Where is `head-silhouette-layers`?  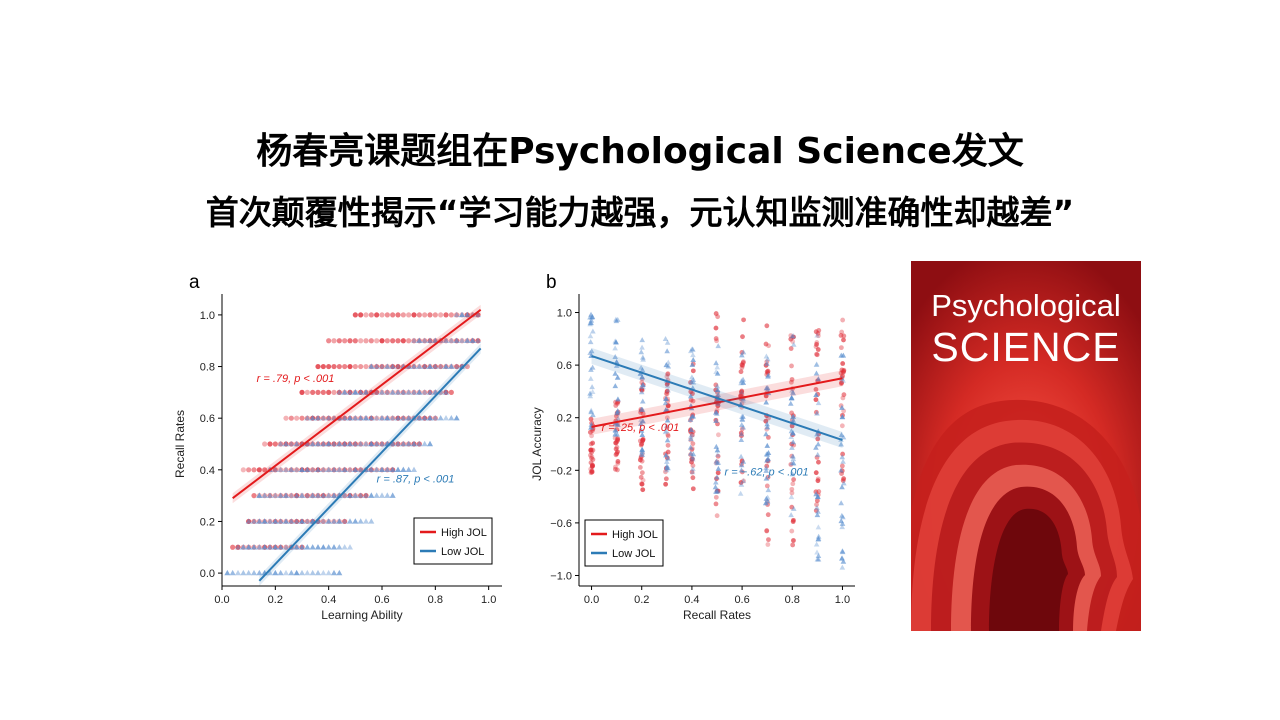
head-silhouette-layers is located at coordinates (1026, 515).